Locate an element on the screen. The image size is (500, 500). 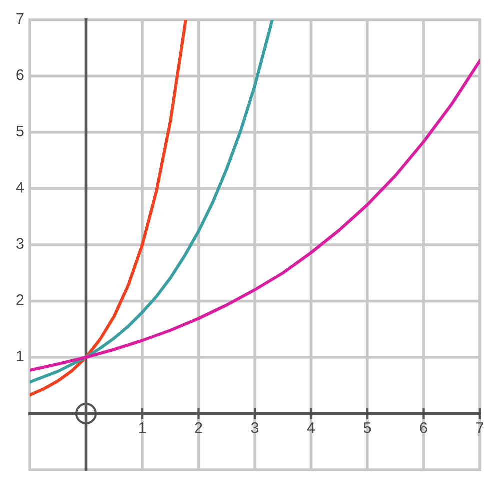
x-tick-label: 7 is located at coordinates (480, 428).